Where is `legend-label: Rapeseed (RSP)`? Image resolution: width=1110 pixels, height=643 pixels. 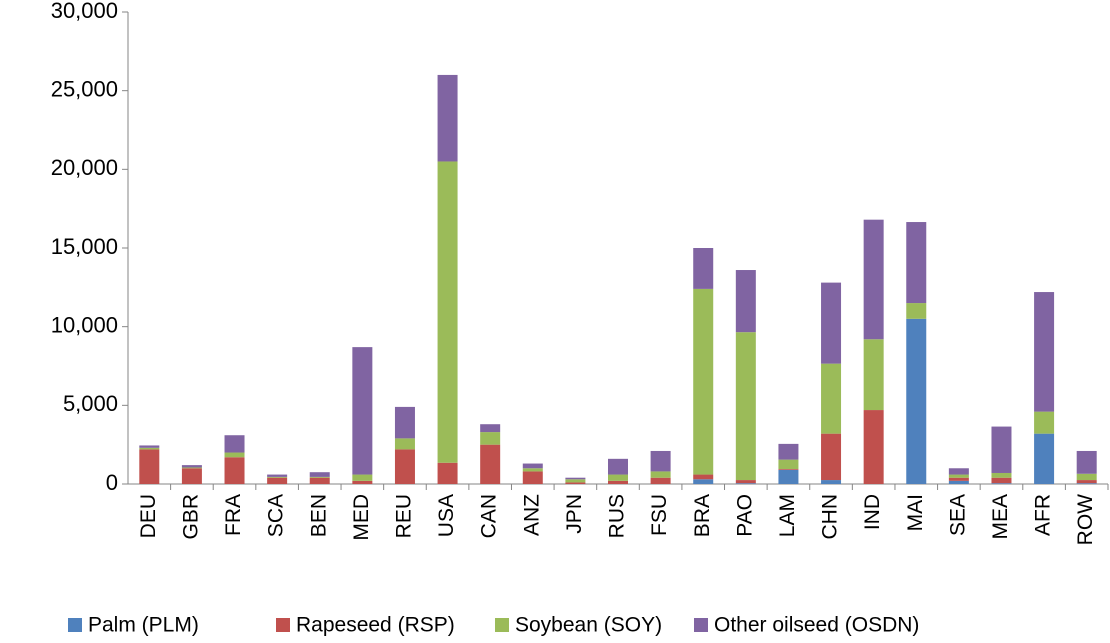 legend-label: Rapeseed (RSP) is located at coordinates (375, 625).